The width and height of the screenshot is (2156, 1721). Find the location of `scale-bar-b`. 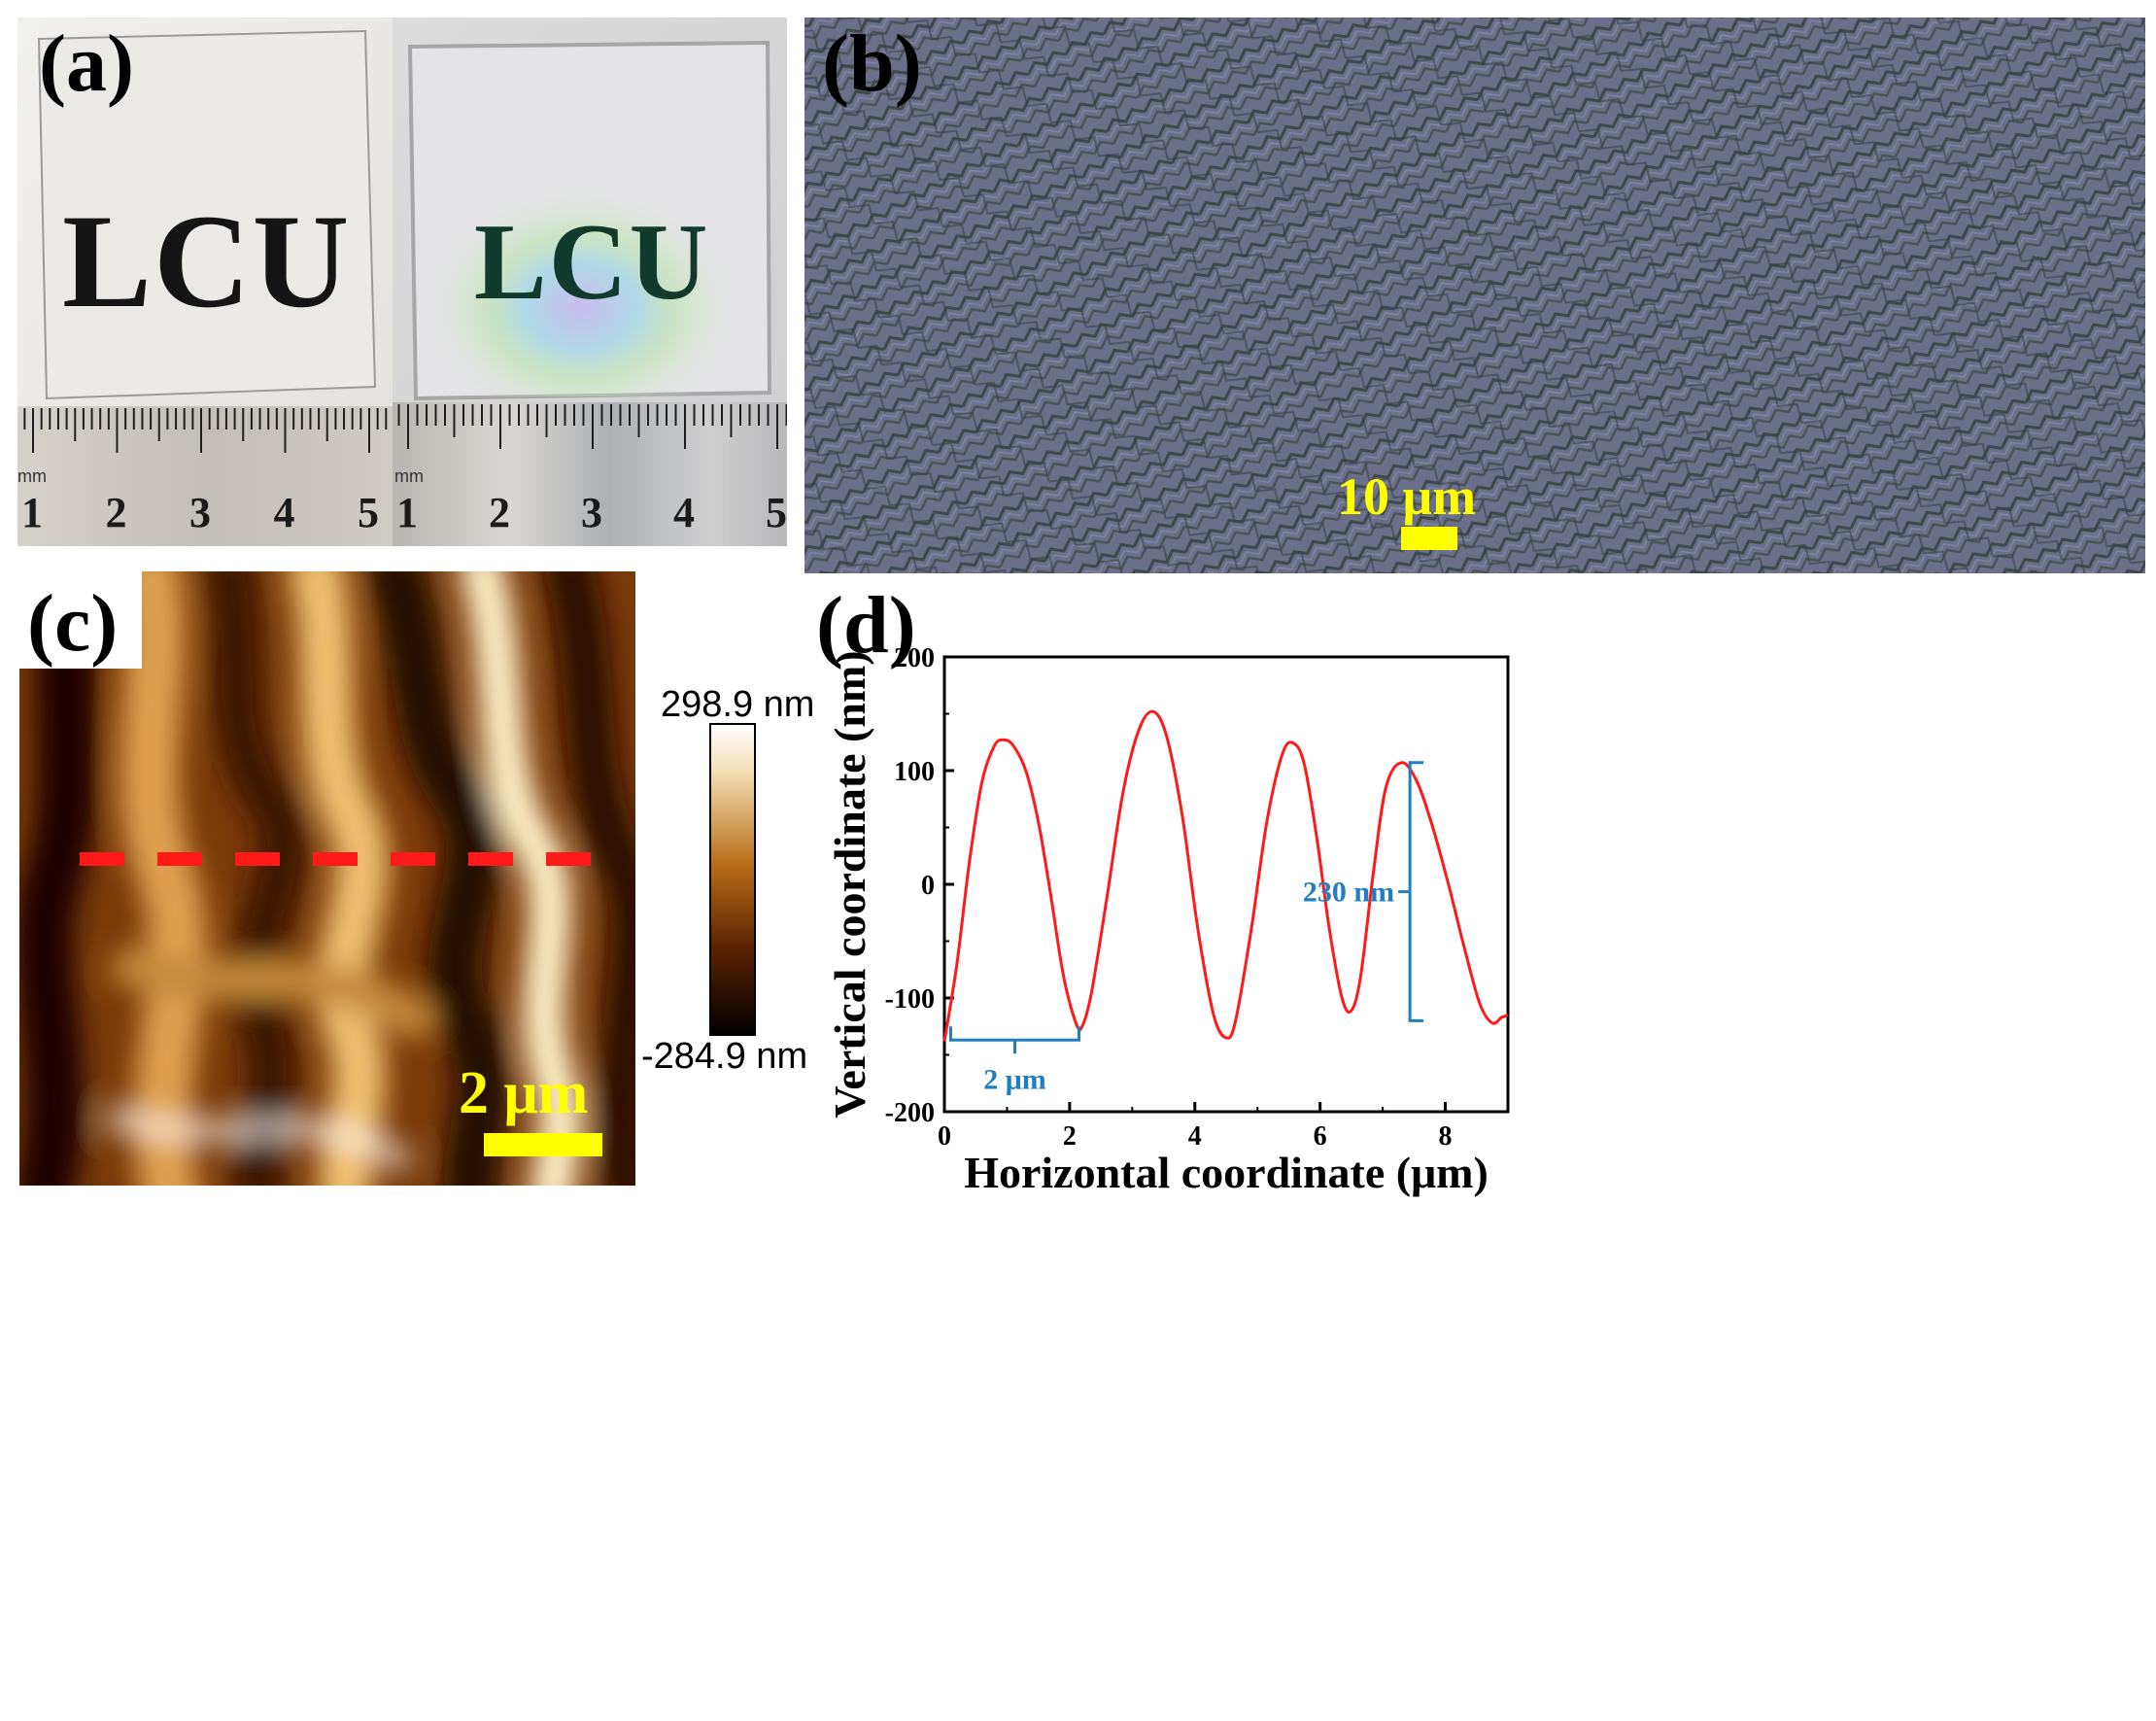

scale-bar-b is located at coordinates (1429, 538).